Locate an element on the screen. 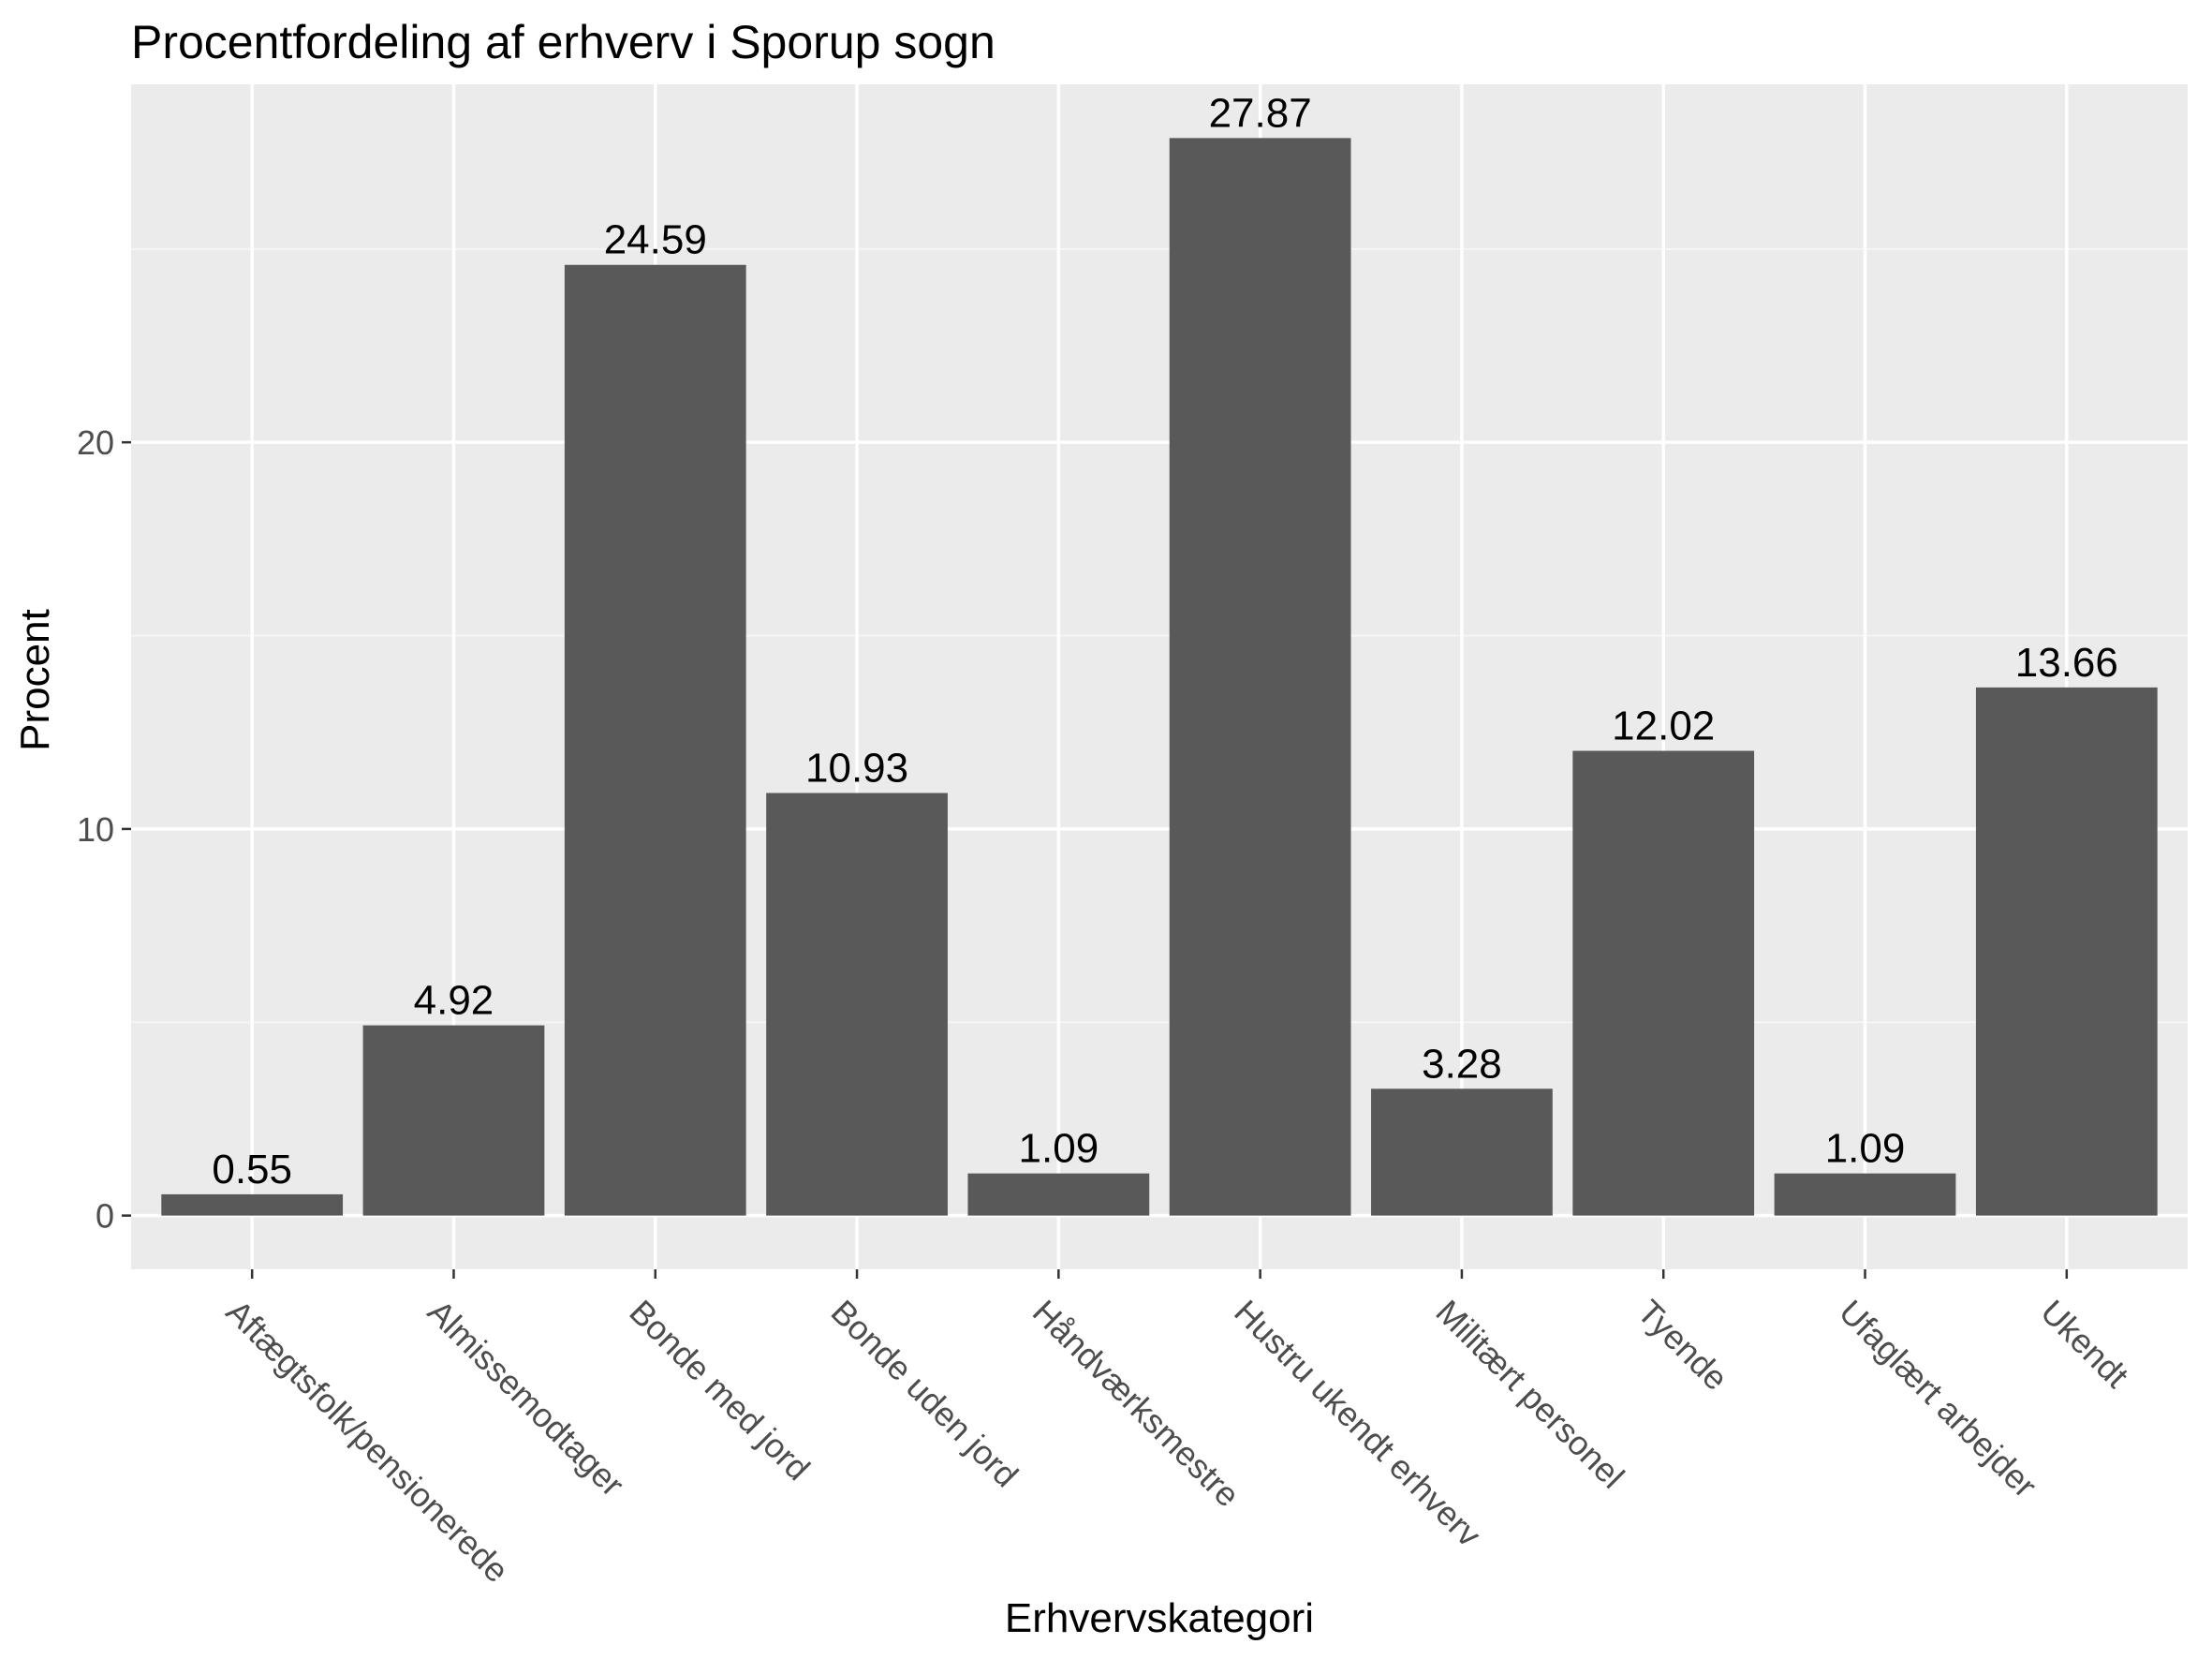  x-tick-label: Bonde uden jord is located at coordinates (925, 1393).